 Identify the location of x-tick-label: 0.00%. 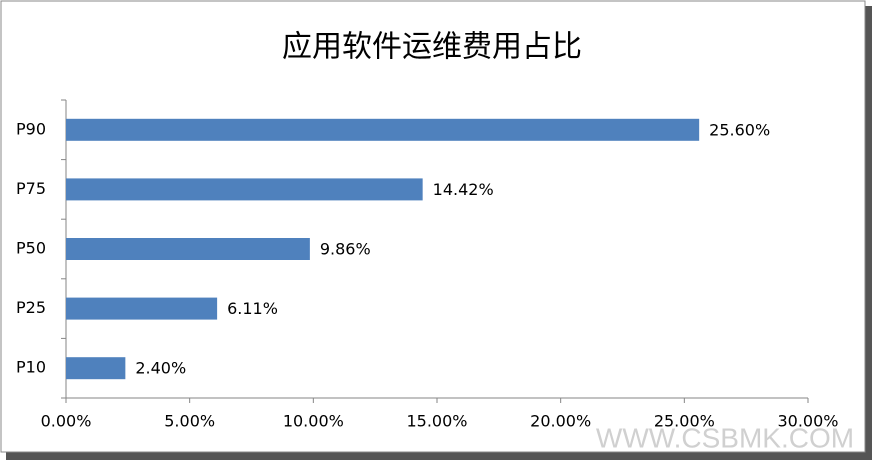
(66, 421).